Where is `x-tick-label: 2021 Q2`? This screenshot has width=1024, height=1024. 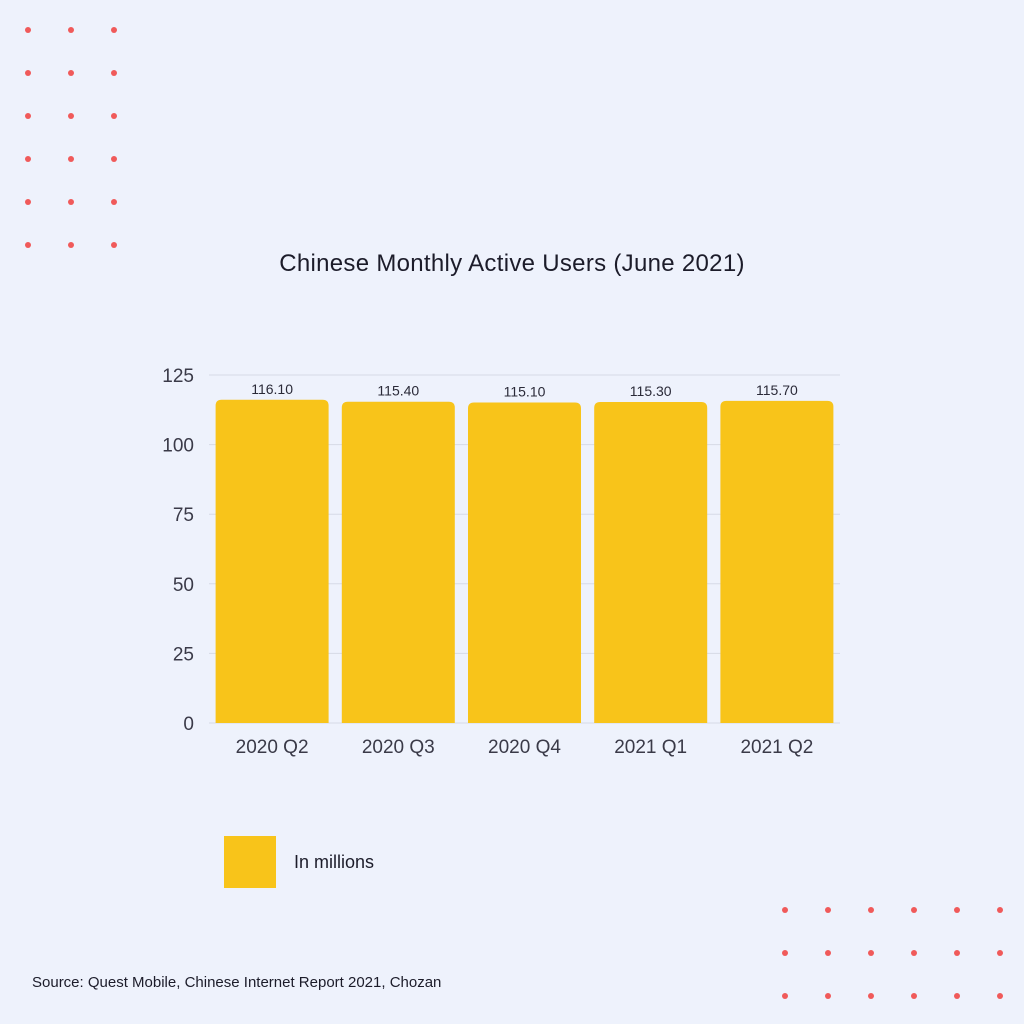 x-tick-label: 2021 Q2 is located at coordinates (776, 747).